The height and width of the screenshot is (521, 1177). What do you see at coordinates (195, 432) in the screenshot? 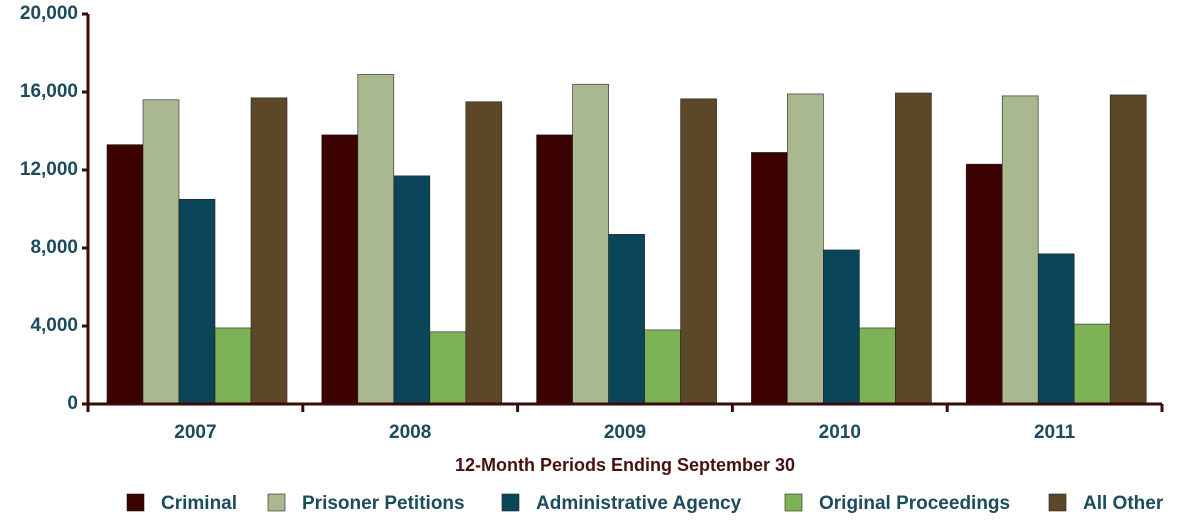
I see `x-tick-label: 2007` at bounding box center [195, 432].